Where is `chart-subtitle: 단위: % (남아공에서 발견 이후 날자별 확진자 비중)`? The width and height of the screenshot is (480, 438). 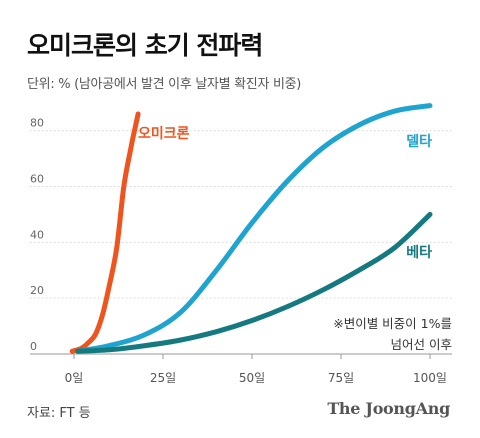 chart-subtitle: 단위: % (남아공에서 발견 이후 날자별 확진자 비중) is located at coordinates (164, 84).